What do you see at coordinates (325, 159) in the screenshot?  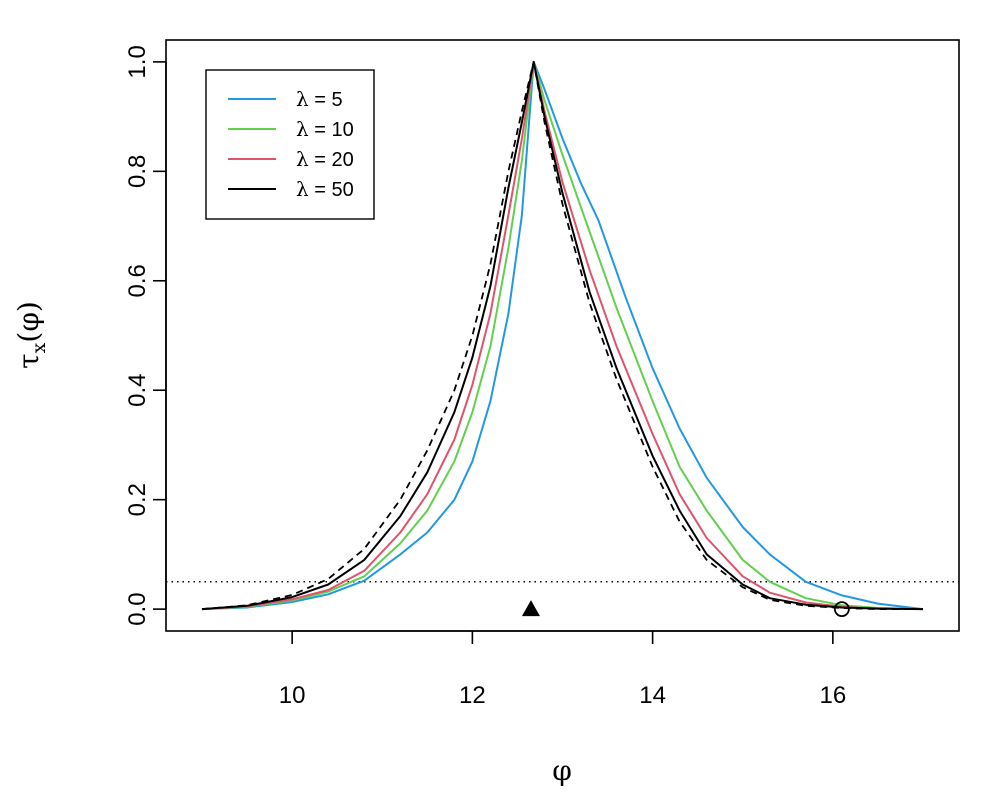 I see `legend-label: λ = 20` at bounding box center [325, 159].